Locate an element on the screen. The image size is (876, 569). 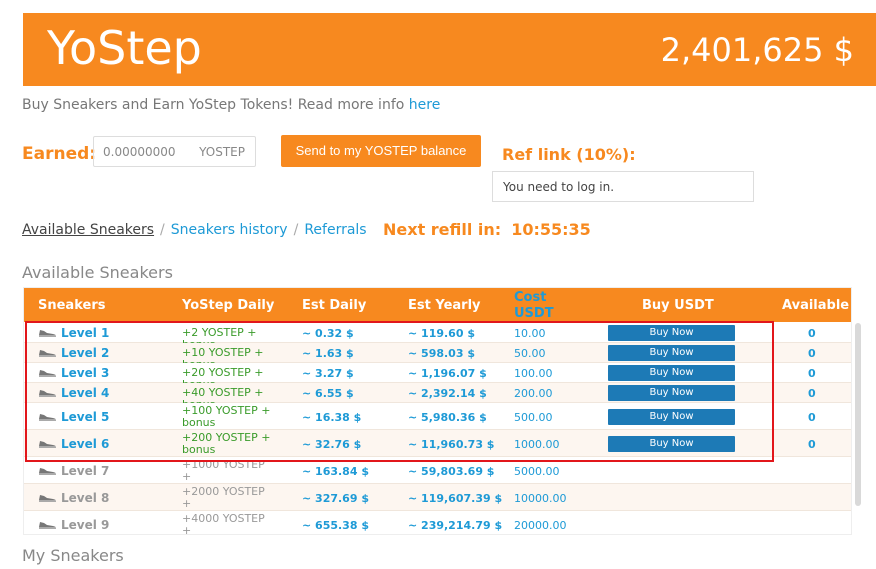
earned-unit: YOSTEP is located at coordinates (222, 152).